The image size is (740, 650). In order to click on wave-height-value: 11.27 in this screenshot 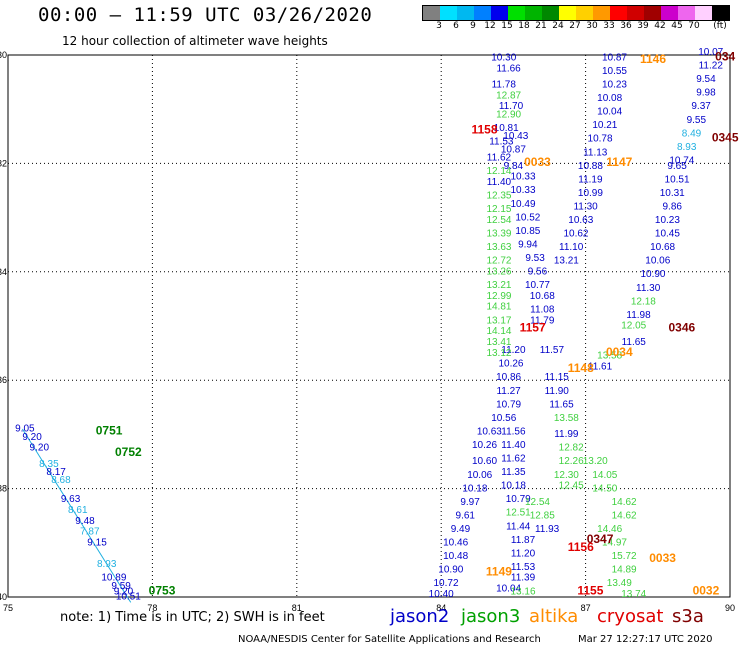, I will do `click(508, 391)`.